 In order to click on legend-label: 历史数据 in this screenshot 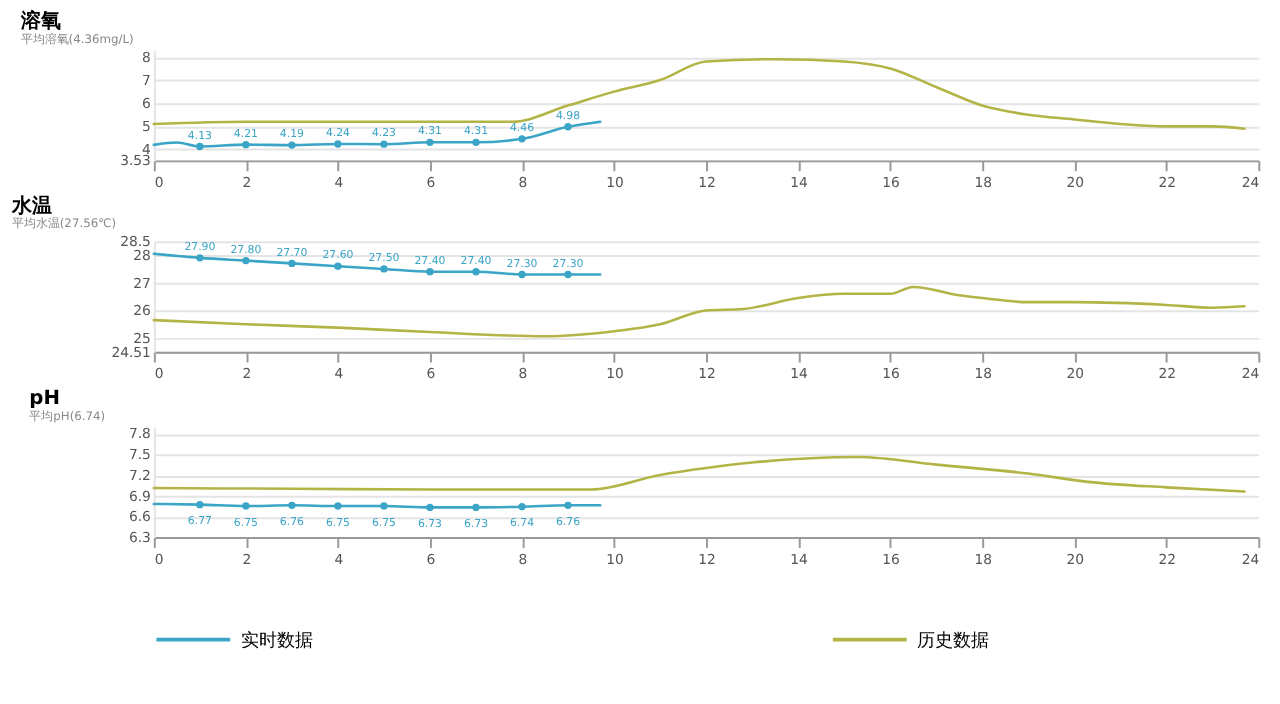, I will do `click(953, 640)`.